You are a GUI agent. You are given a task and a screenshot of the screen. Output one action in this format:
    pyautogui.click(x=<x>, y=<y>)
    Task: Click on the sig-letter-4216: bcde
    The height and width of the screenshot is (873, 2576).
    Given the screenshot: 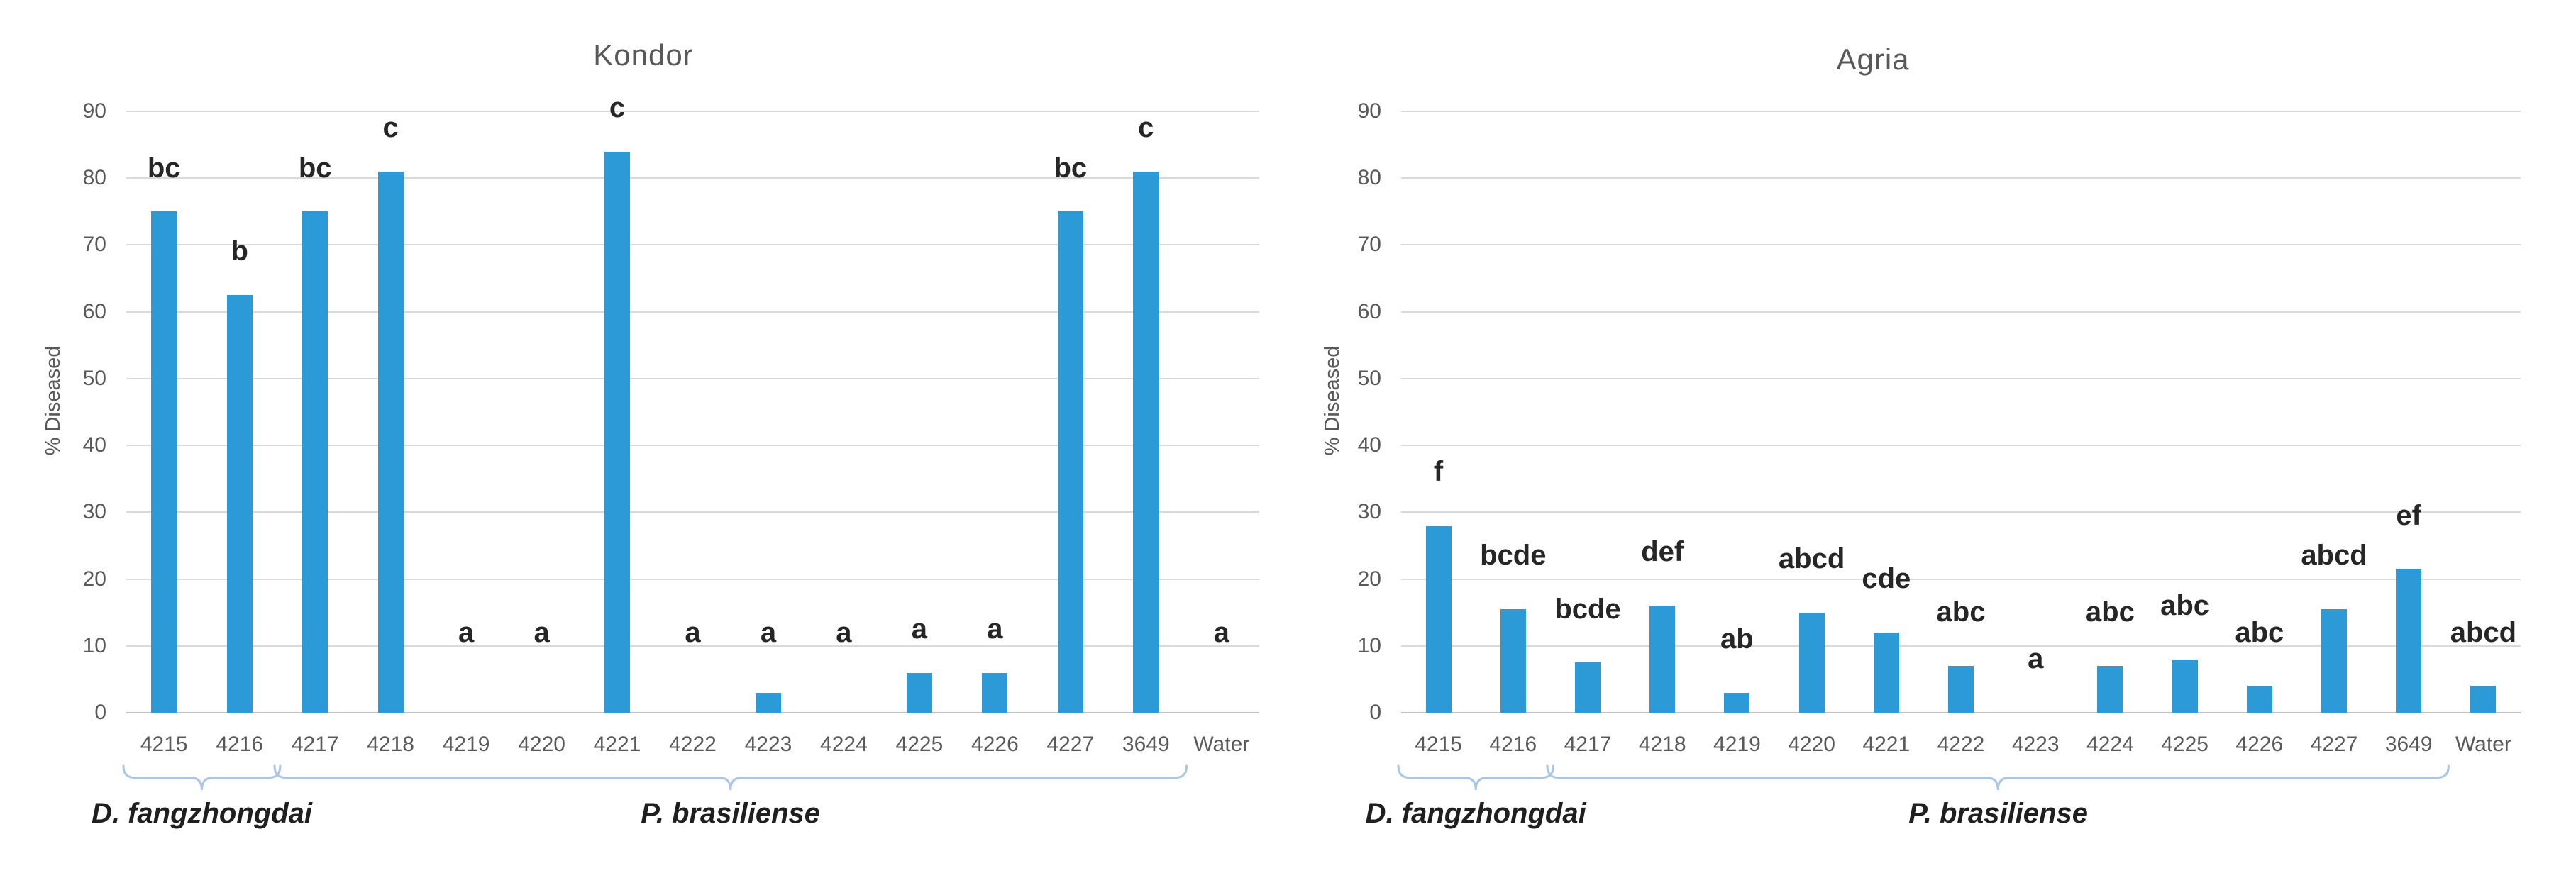 What is the action you would take?
    pyautogui.click(x=1513, y=556)
    